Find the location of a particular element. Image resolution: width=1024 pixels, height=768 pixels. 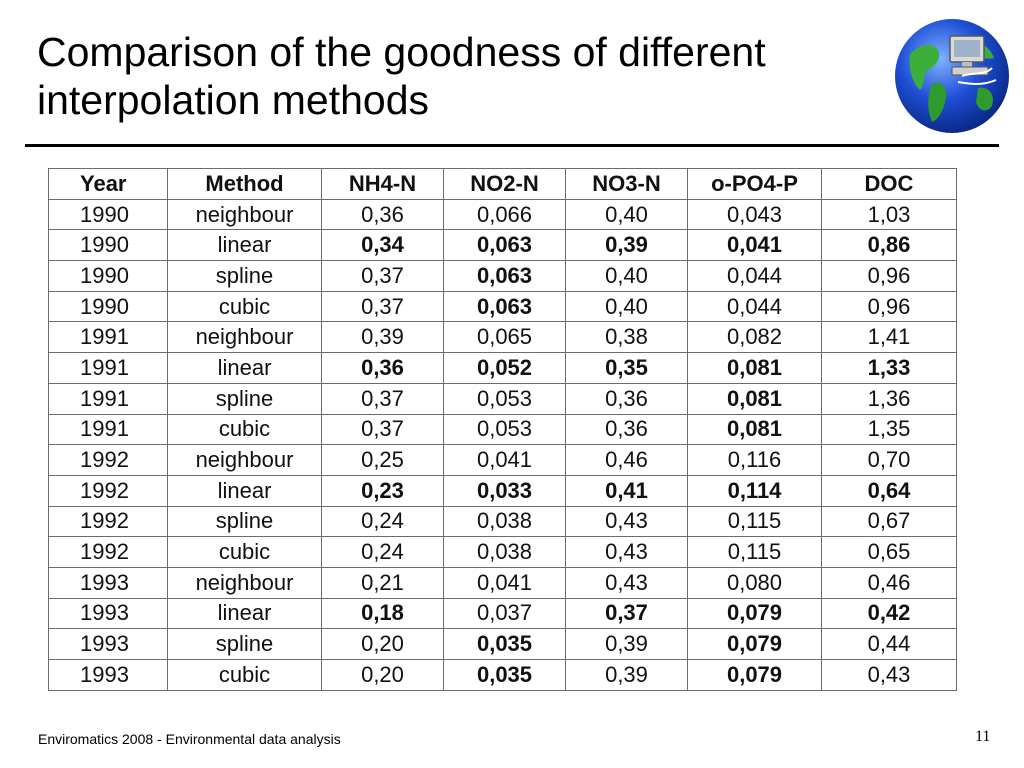

table-row: 1990 linear 0,34 0,063 0,39 0,041 0,86 is located at coordinates (502, 245).